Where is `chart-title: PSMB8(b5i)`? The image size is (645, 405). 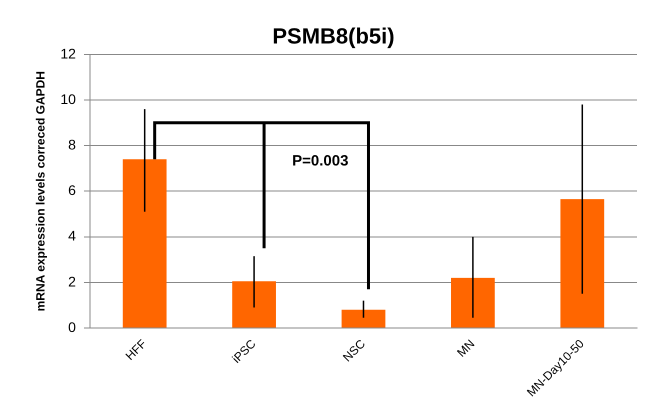 chart-title: PSMB8(b5i) is located at coordinates (333, 35).